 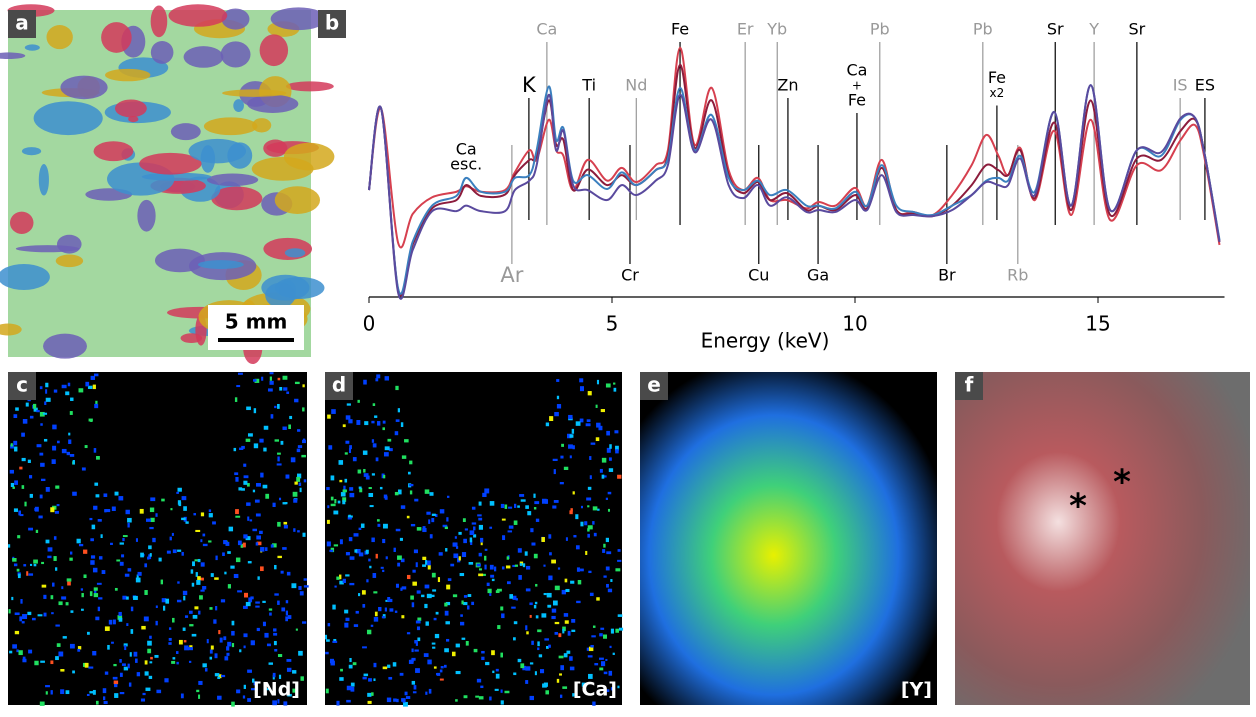 What do you see at coordinates (612, 324) in the screenshot?
I see `x-tick-label: 5` at bounding box center [612, 324].